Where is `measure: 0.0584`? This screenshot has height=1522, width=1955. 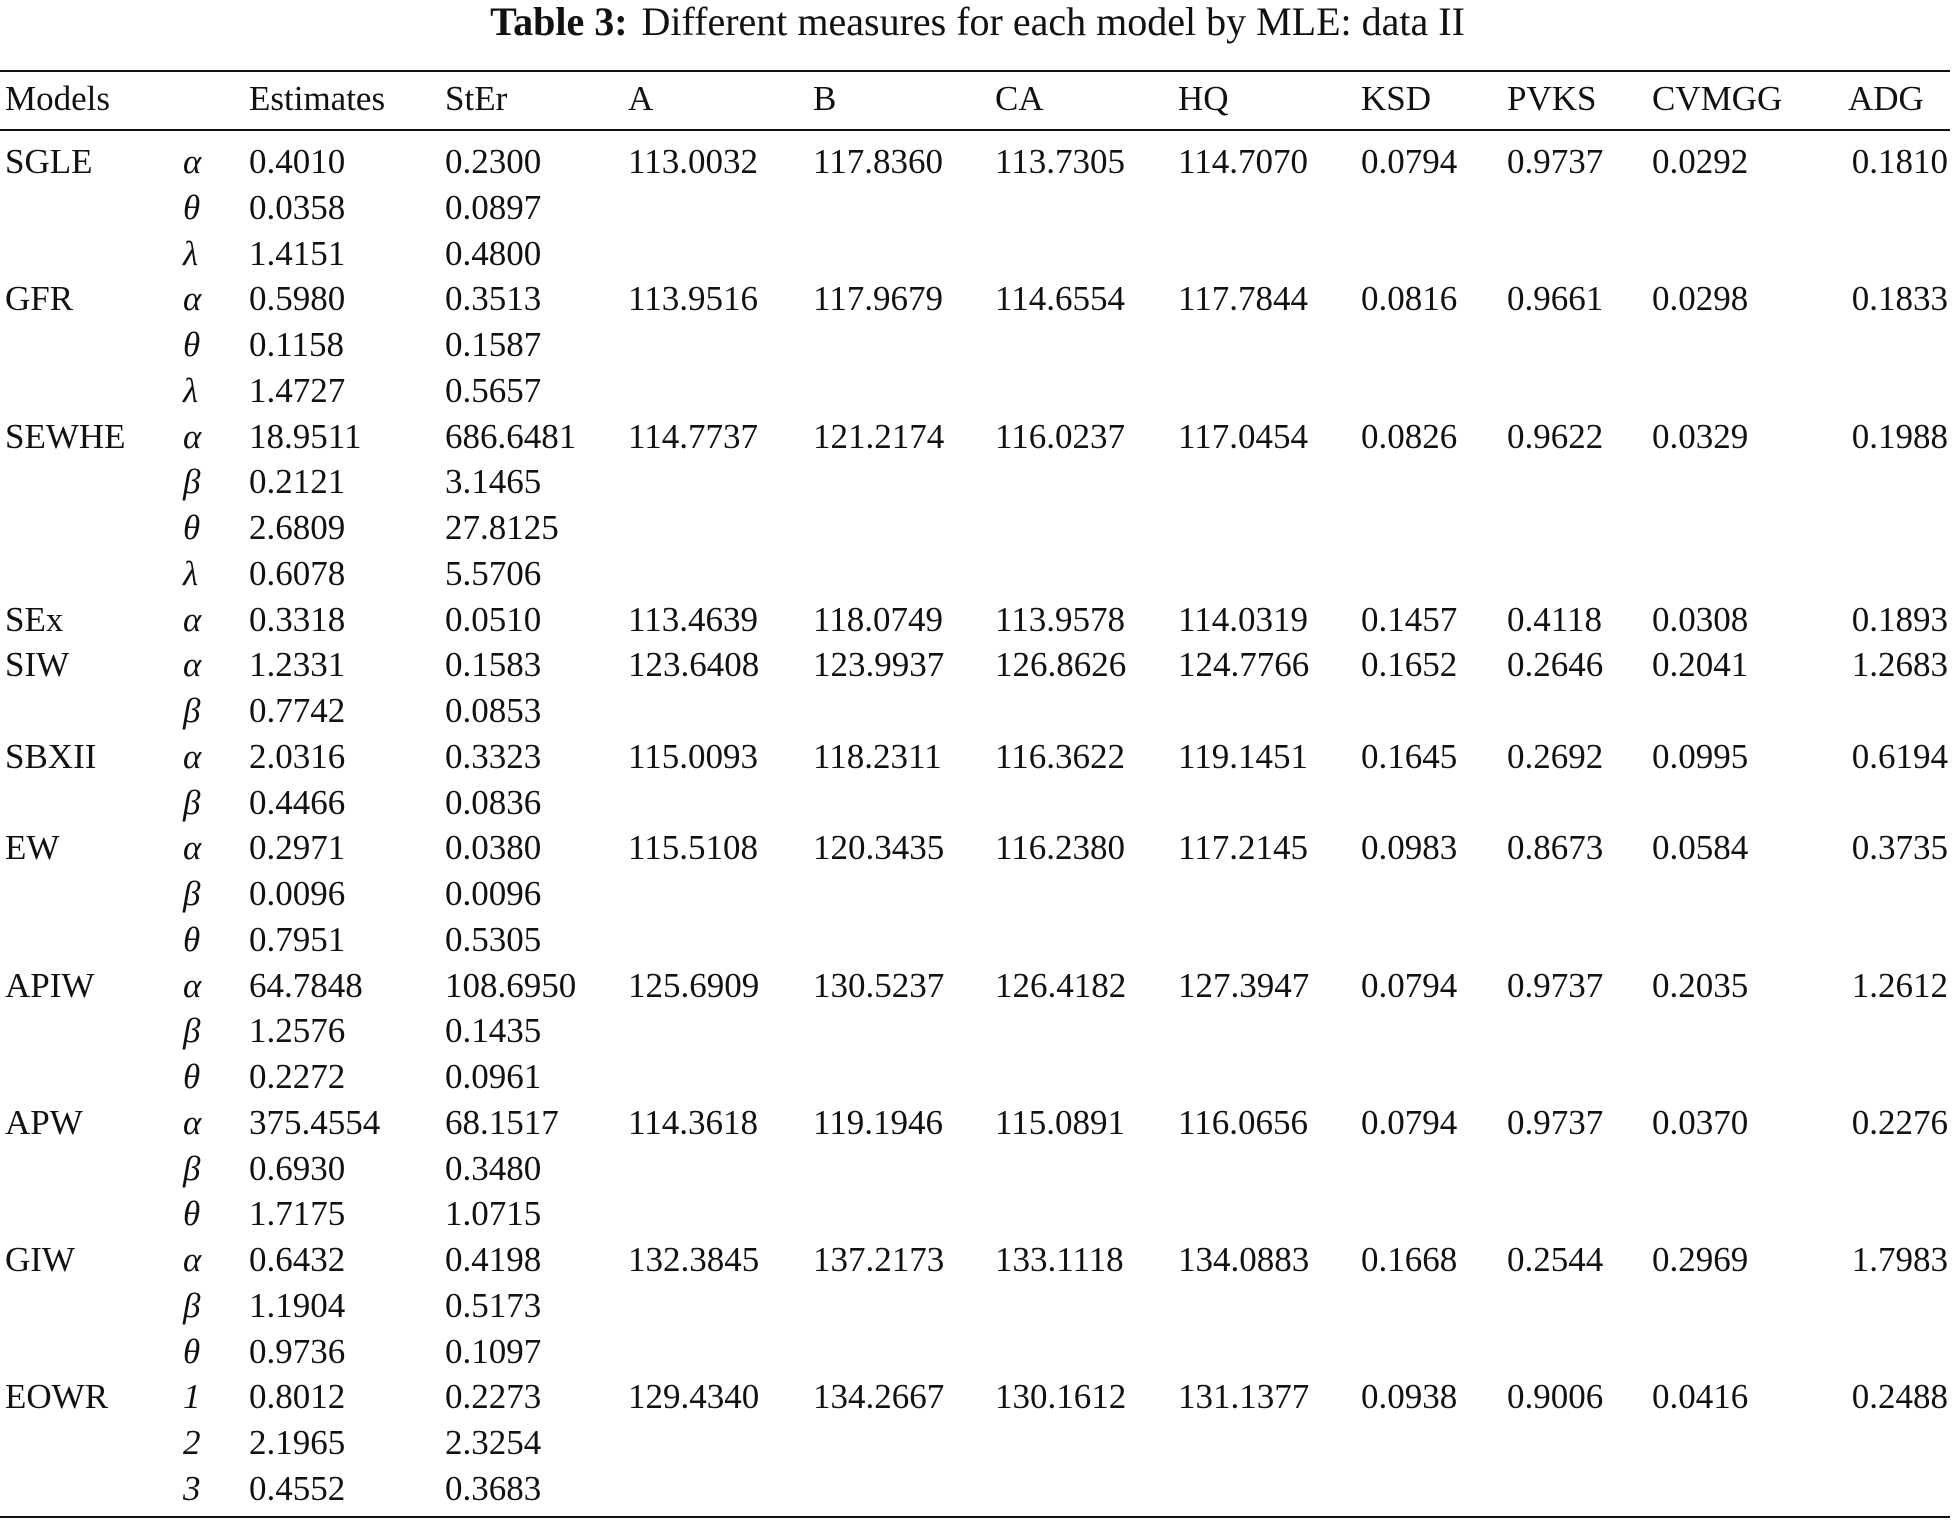 measure: 0.0584 is located at coordinates (1700, 848).